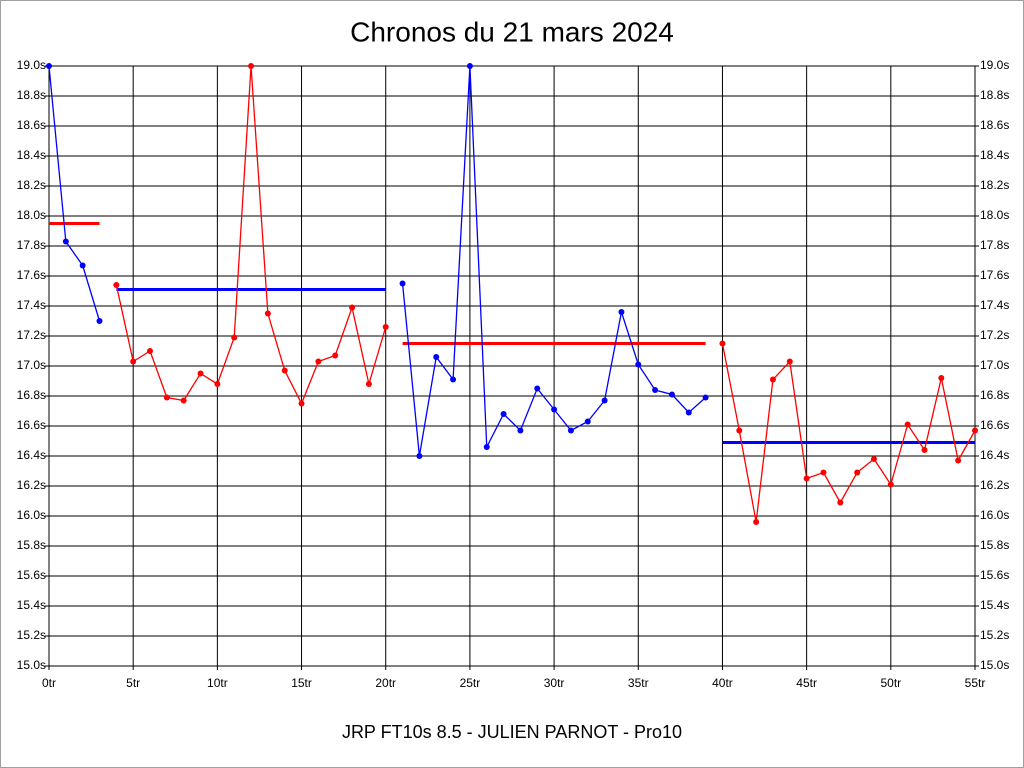 The height and width of the screenshot is (768, 1024). I want to click on y2-tick-label: 17.8s, so click(994, 245).